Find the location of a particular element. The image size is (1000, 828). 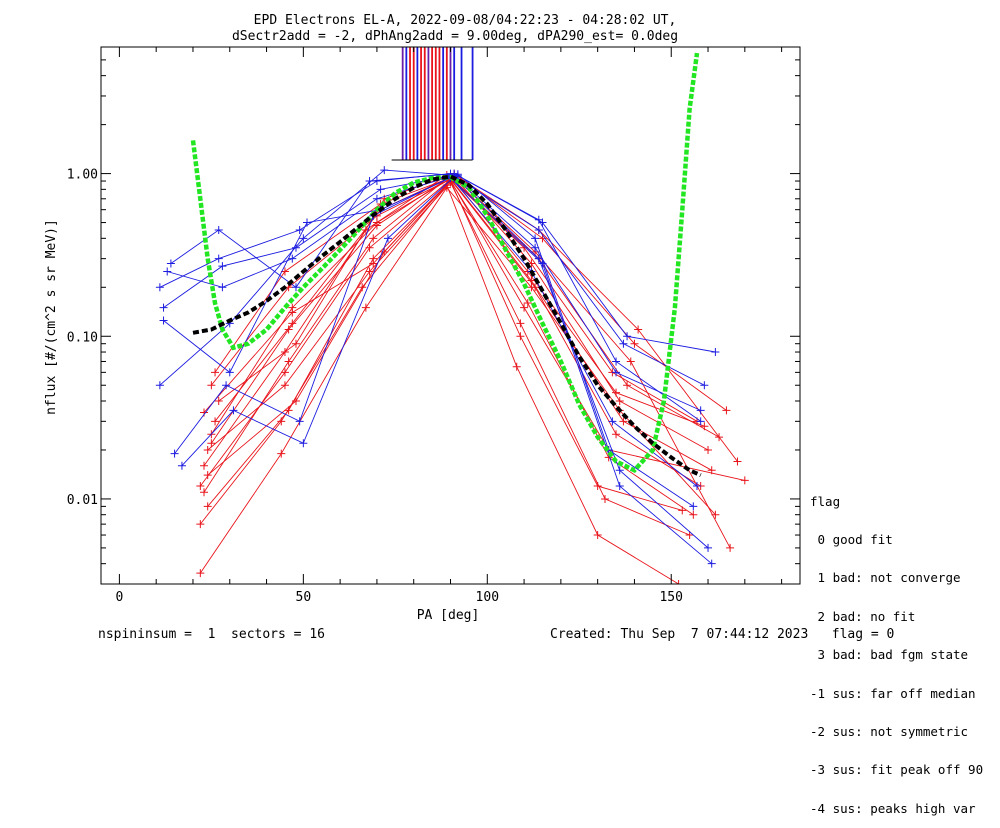

y-tick-label: 1.00 is located at coordinates (82, 175).